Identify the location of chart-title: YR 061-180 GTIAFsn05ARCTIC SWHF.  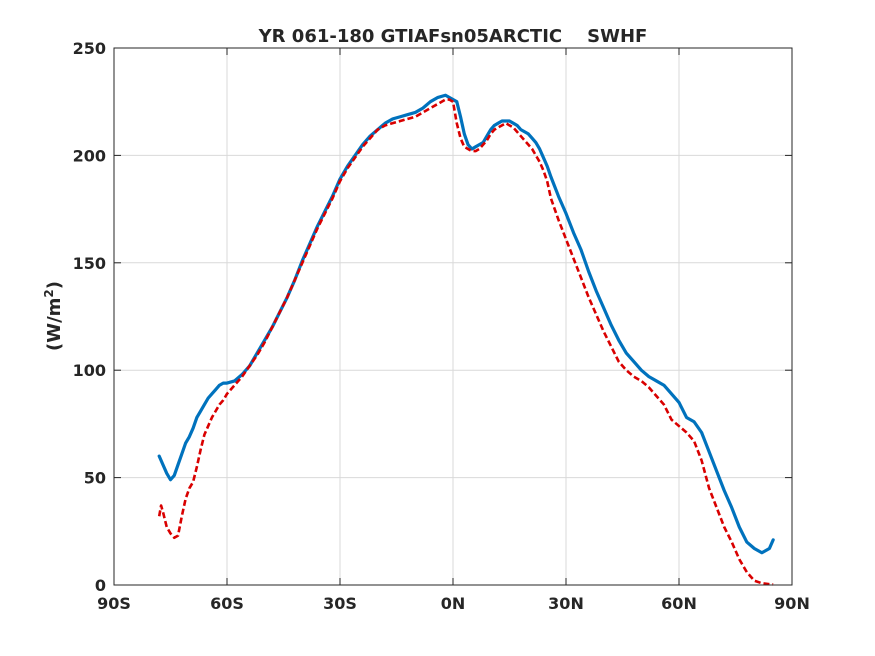
(453, 36).